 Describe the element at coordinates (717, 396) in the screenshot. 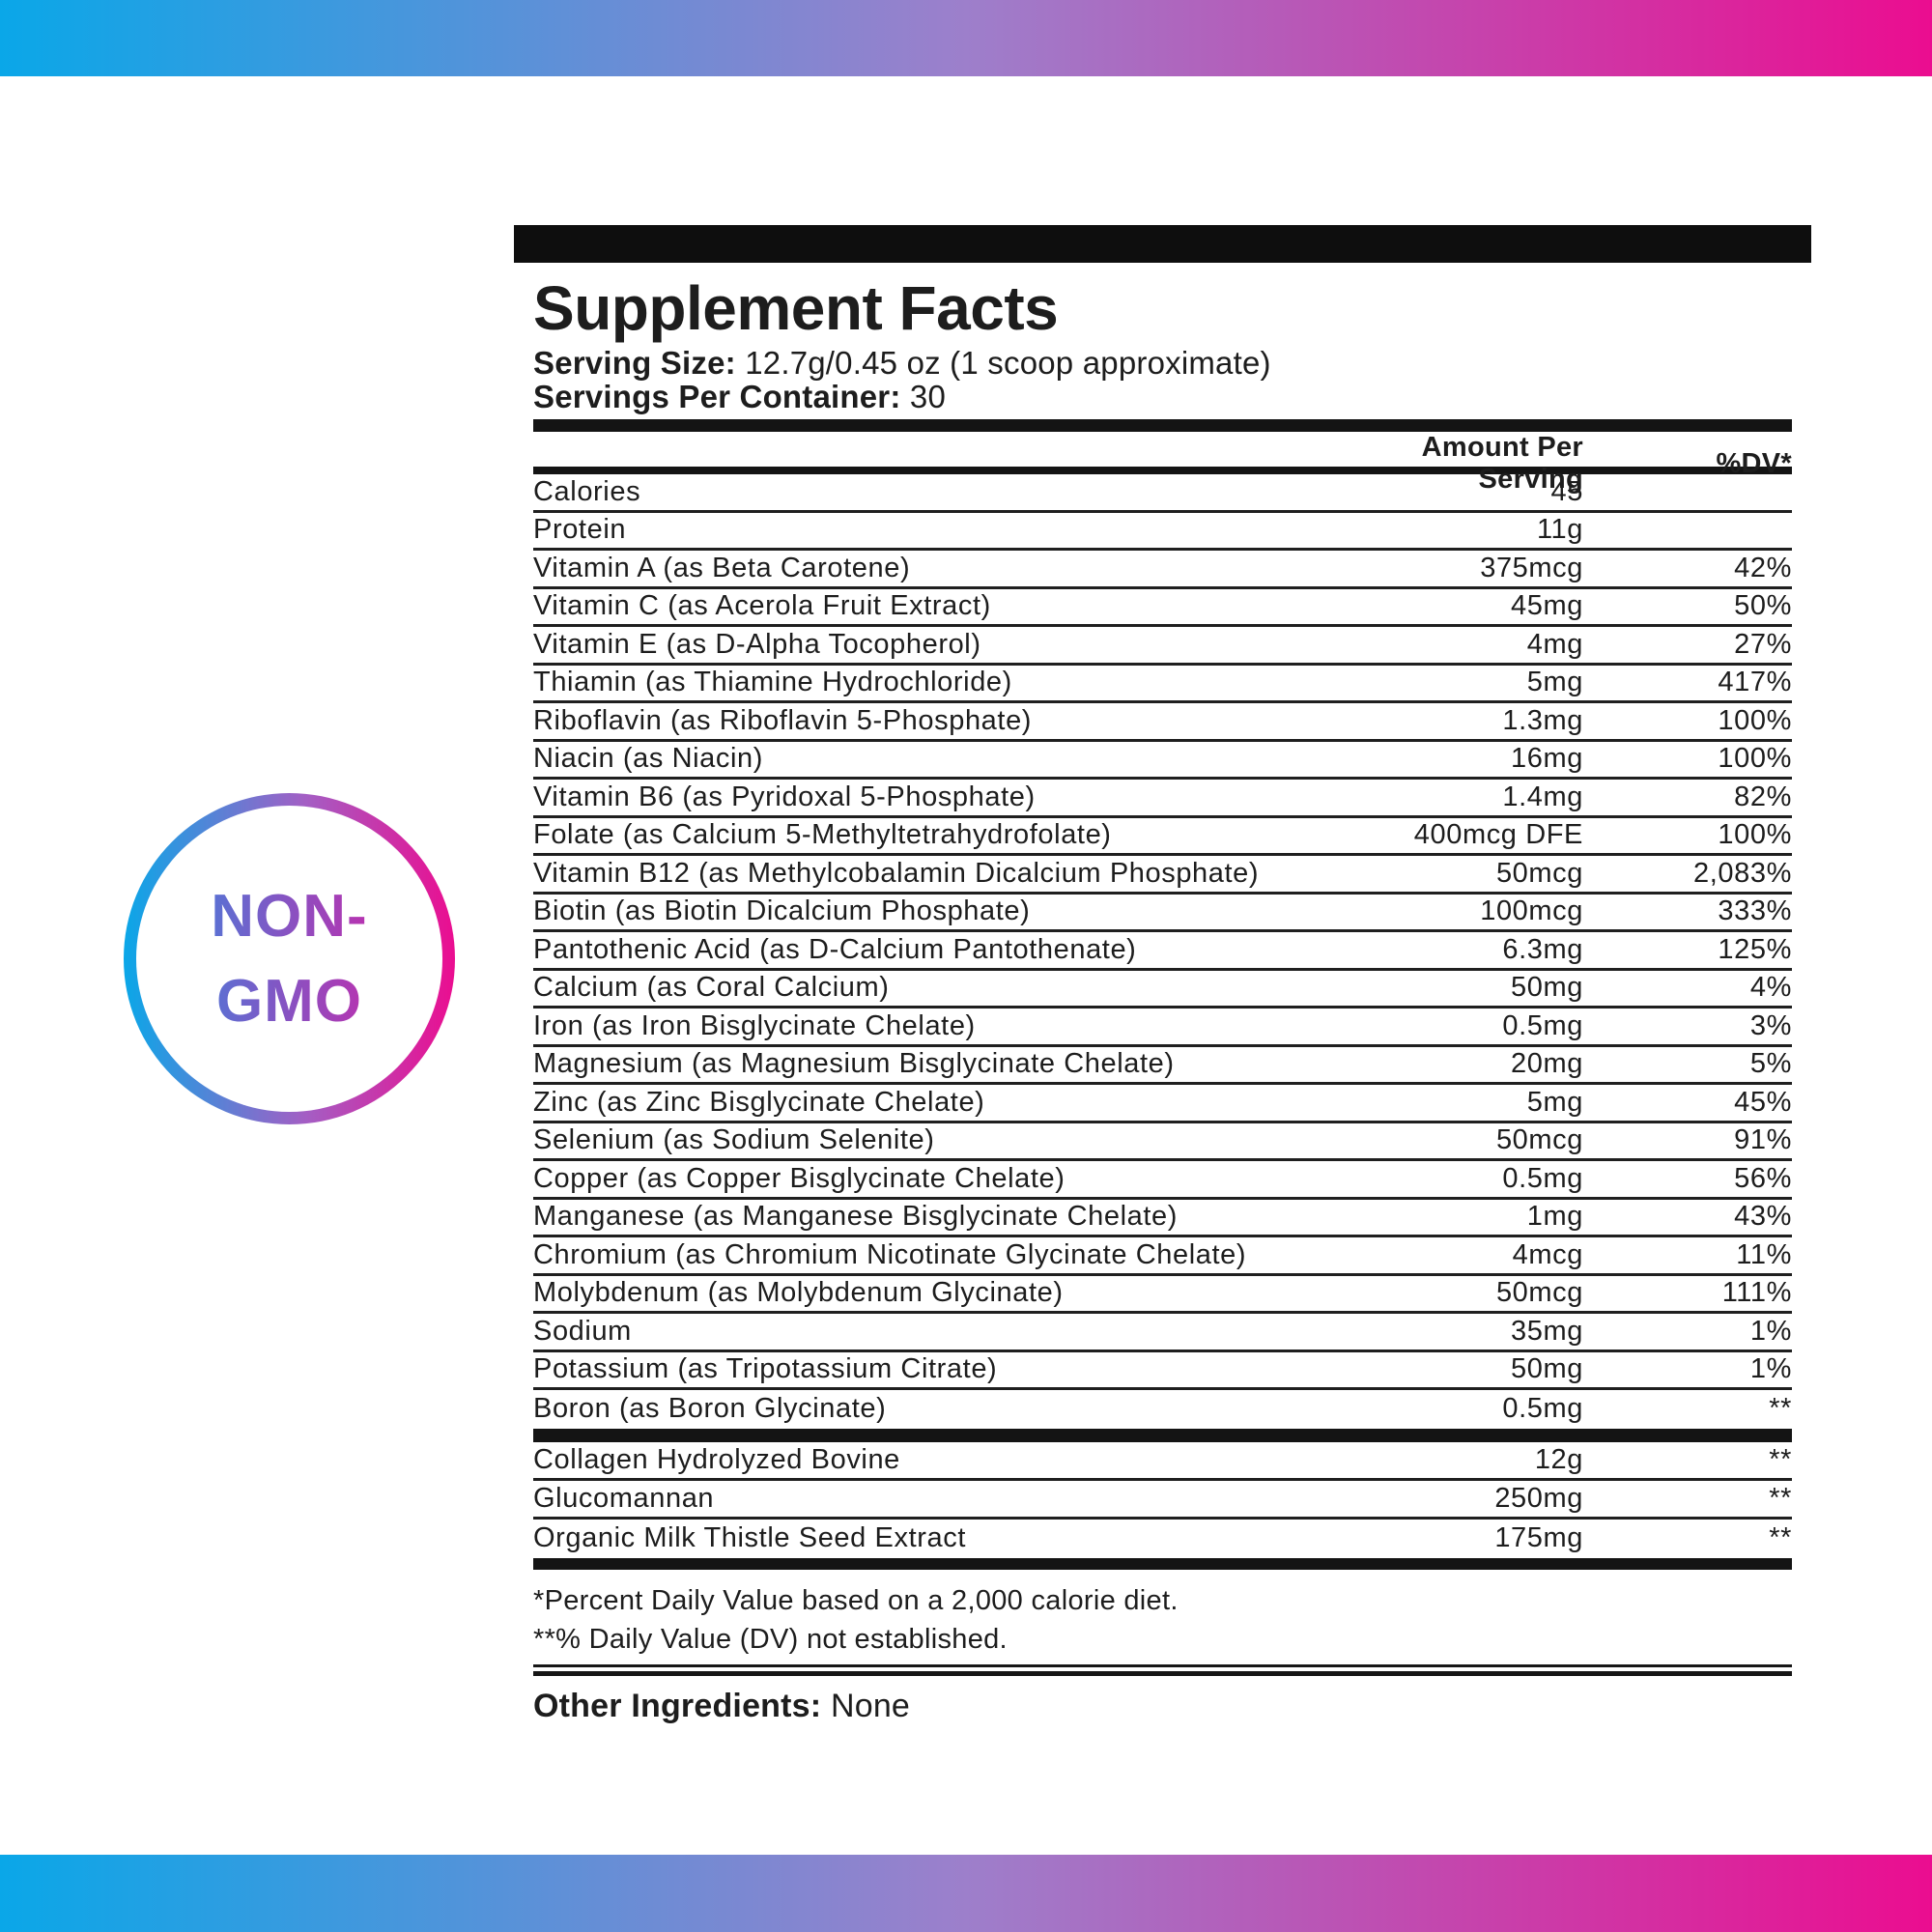

I see `servings-per-container-label: Servings Per Container:` at that location.